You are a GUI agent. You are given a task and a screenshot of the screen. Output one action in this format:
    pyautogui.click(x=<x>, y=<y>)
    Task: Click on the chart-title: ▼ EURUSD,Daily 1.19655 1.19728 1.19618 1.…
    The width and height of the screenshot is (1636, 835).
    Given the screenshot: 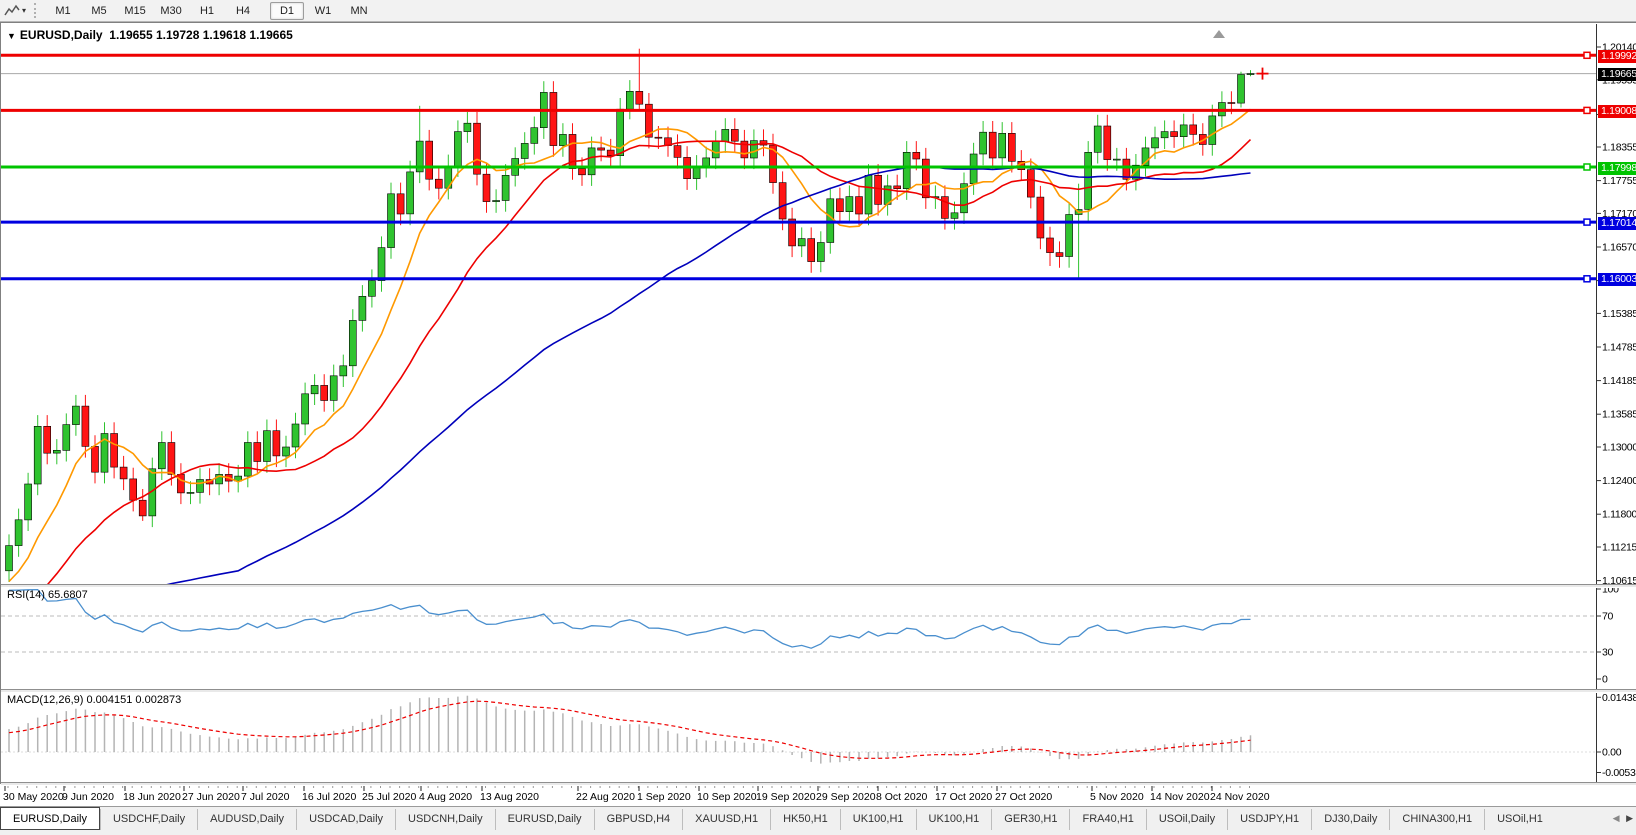 What is the action you would take?
    pyautogui.click(x=150, y=35)
    